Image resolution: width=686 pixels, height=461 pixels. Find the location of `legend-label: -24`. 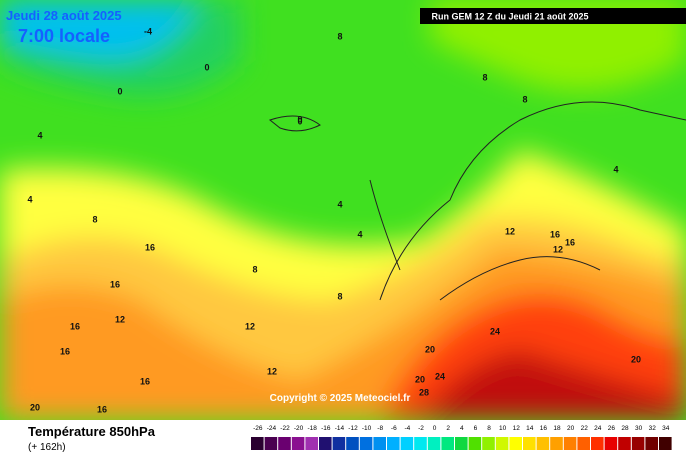

legend-label: -24 is located at coordinates (272, 428).